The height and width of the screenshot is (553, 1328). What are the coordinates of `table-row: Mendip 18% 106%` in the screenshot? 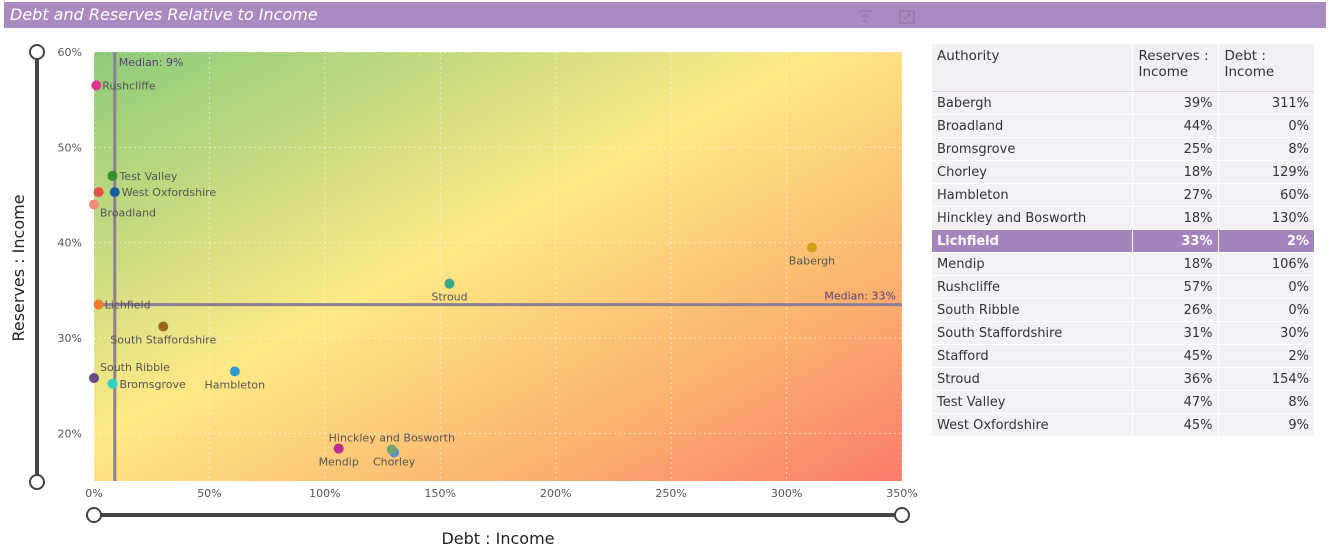 It's located at (1123, 264).